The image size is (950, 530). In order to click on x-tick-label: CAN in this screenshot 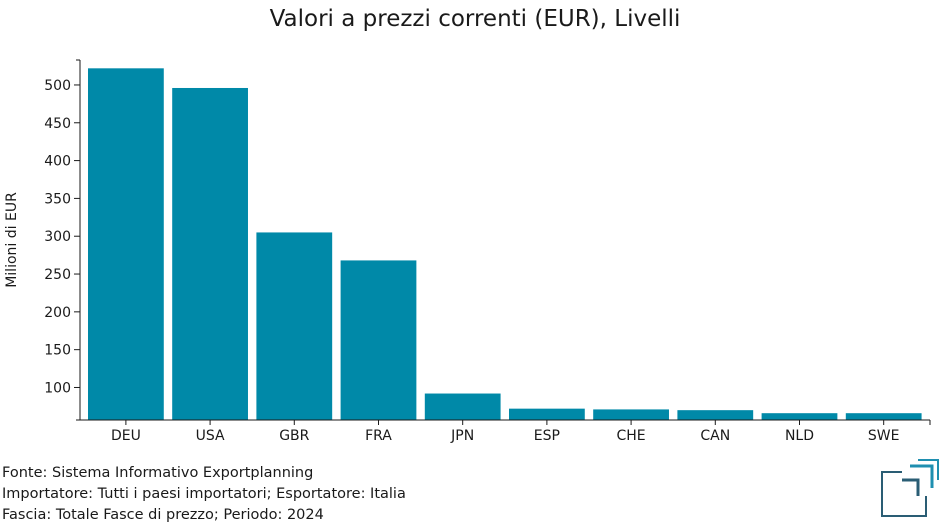, I will do `click(715, 436)`.